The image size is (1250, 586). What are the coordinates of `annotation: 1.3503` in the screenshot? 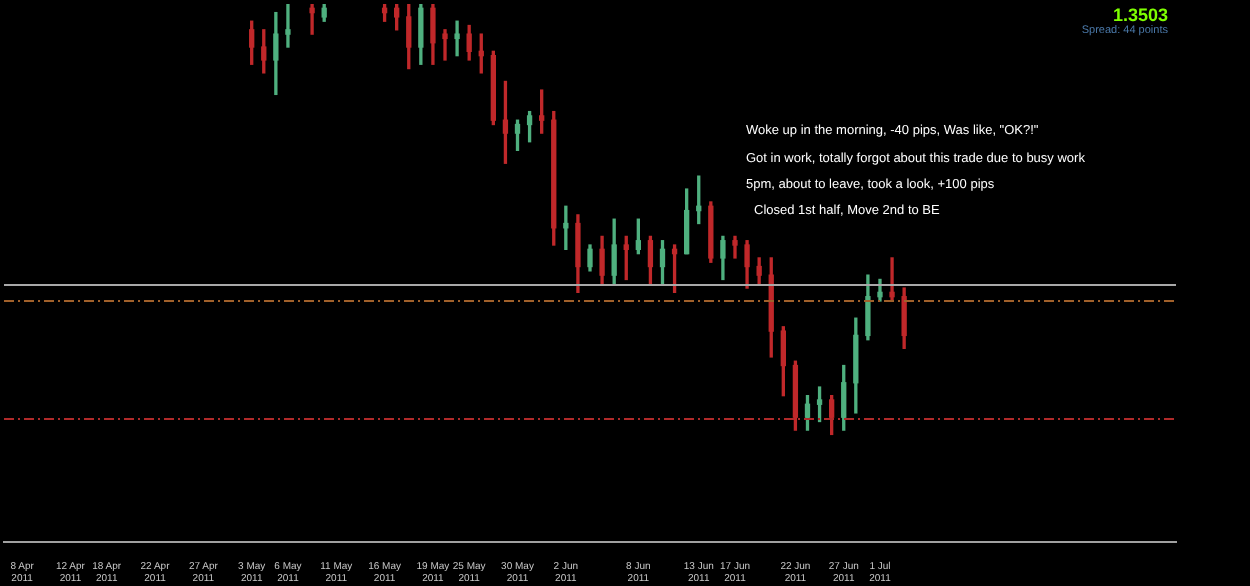 It's located at (1140, 14).